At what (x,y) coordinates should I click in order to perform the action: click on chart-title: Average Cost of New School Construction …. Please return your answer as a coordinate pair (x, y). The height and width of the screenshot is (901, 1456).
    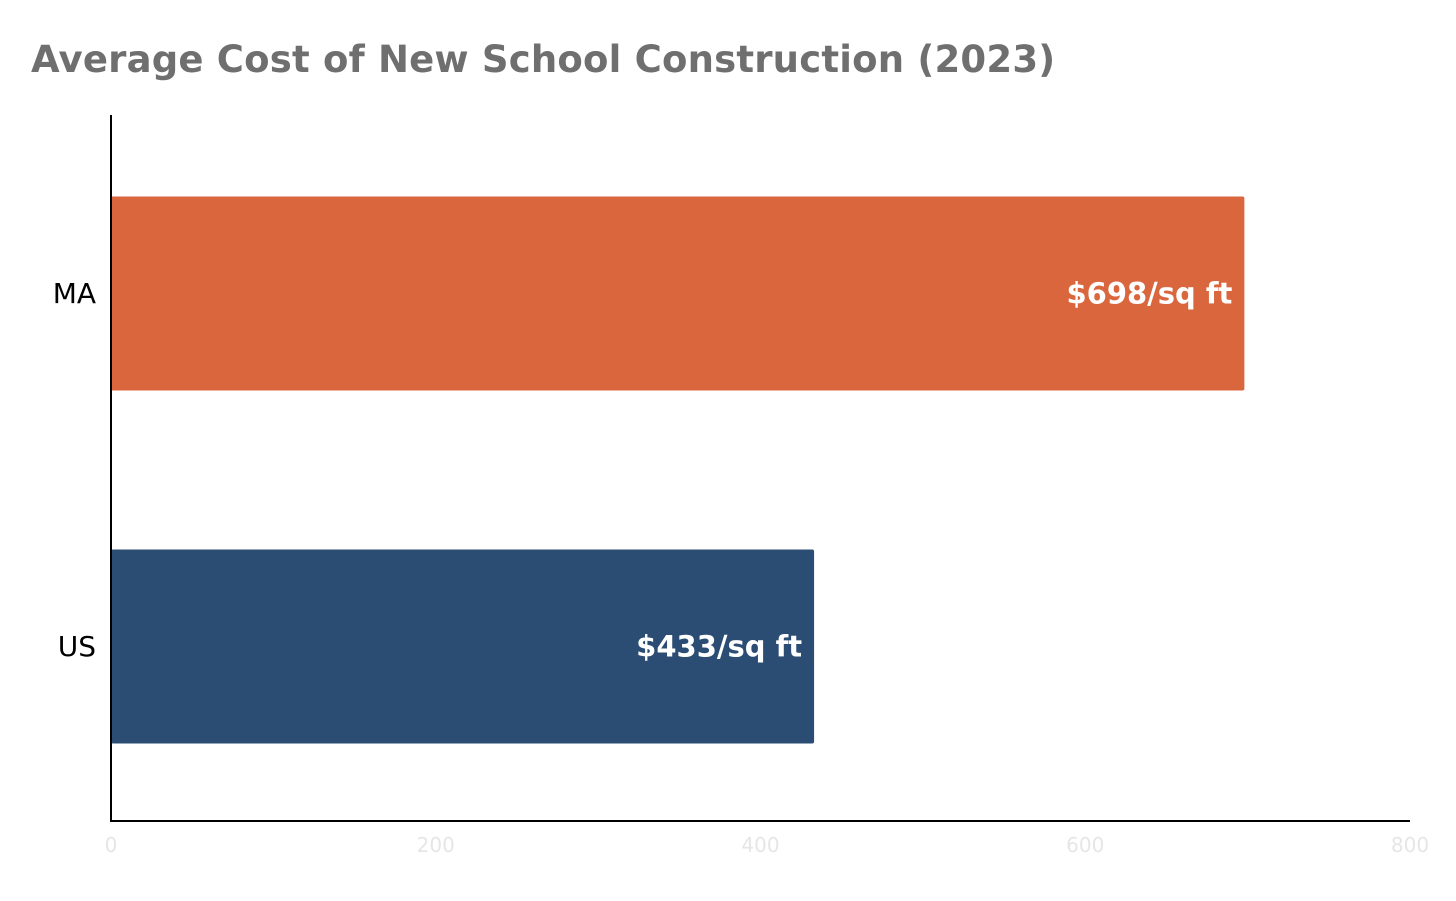
    Looking at the image, I should click on (543, 59).